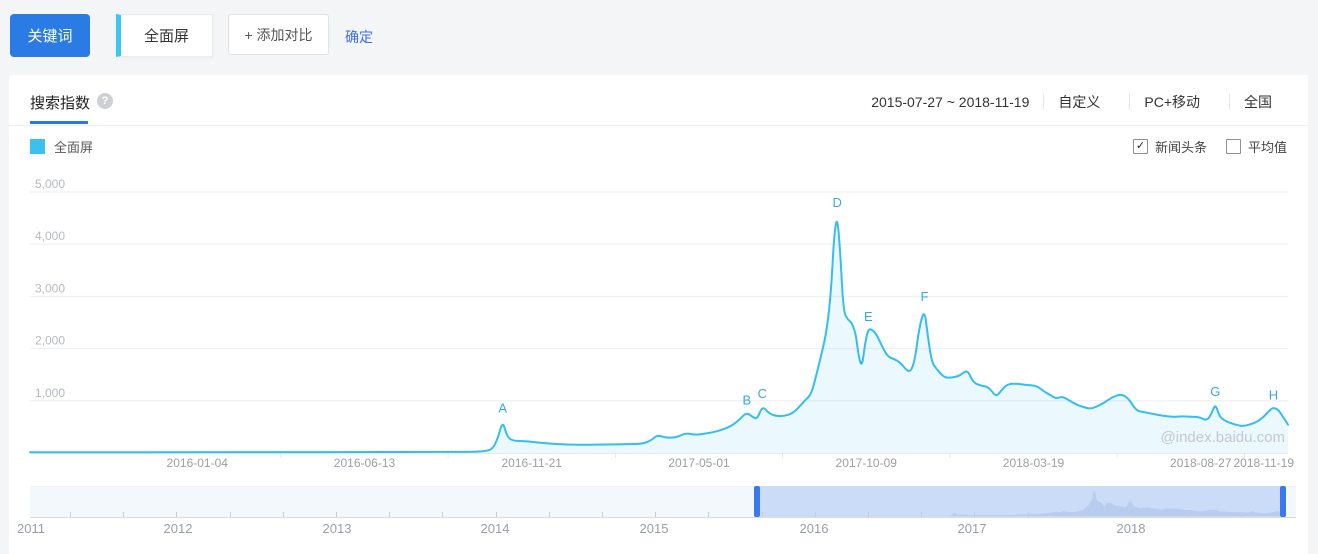 The image size is (1318, 554). I want to click on help-icon: ?, so click(105, 101).